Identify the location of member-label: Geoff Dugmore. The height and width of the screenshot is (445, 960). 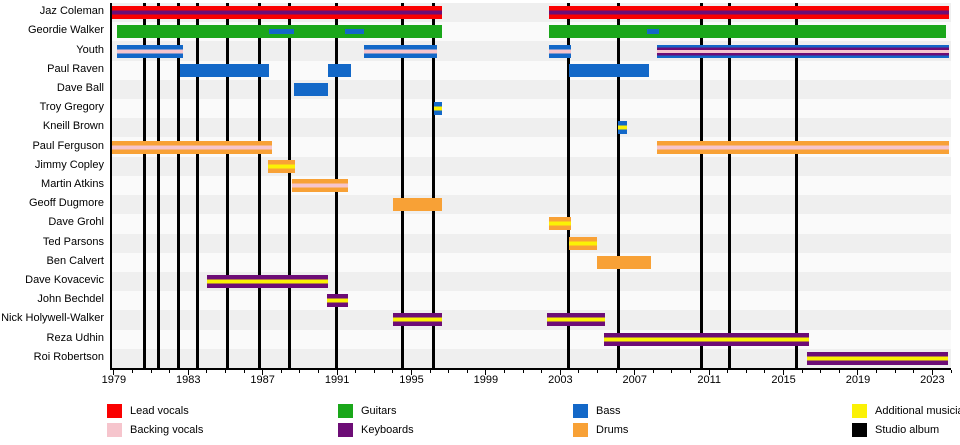
(66, 203).